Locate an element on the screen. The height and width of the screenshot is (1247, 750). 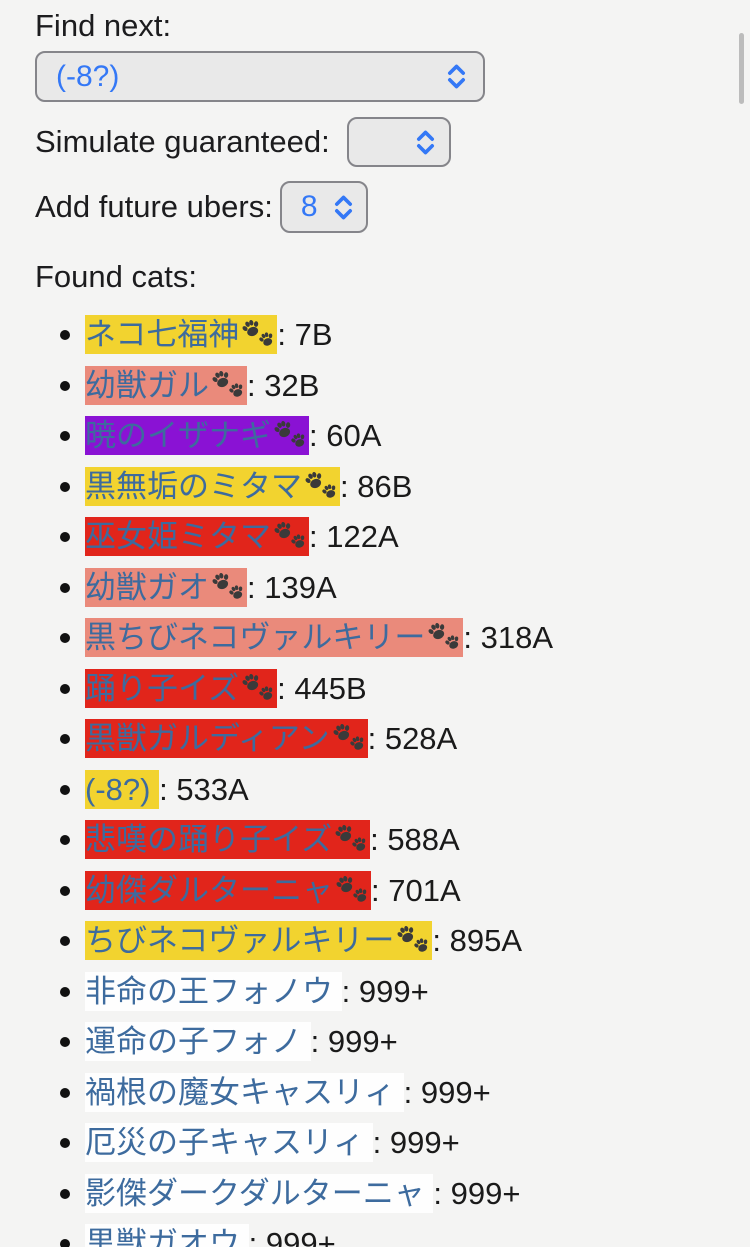
cat-name: ちびネコヴァルキリー is located at coordinates (240, 940).